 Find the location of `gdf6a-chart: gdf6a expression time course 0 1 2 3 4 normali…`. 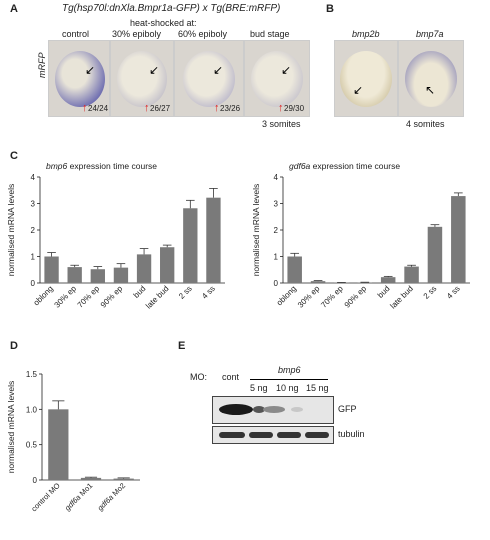

gdf6a-chart: gdf6a expression time course 0 1 2 3 4 normali… is located at coordinates (360, 236).